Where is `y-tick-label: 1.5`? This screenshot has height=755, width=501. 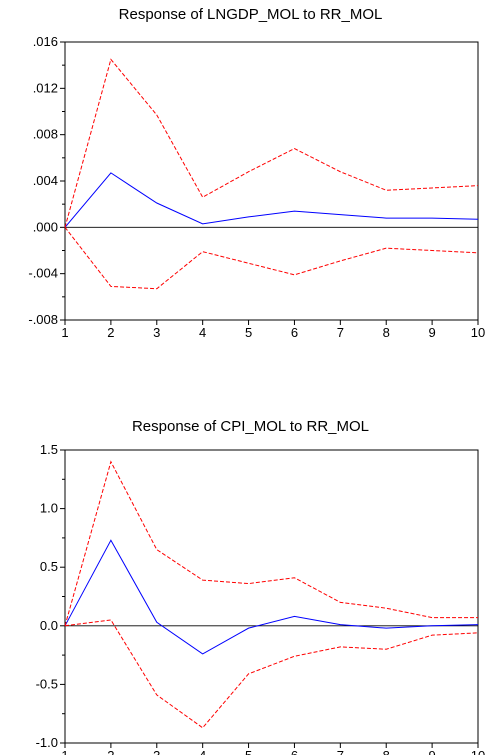
y-tick-label: 1.5 is located at coordinates (49, 449).